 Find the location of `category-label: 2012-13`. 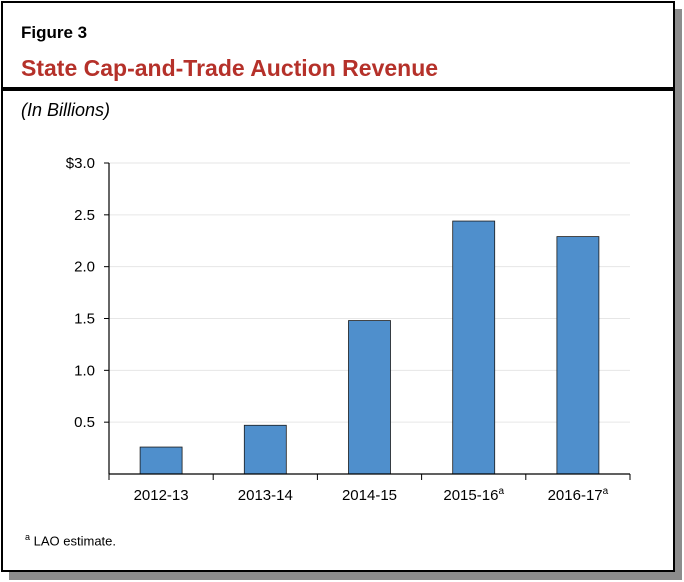

category-label: 2012-13 is located at coordinates (161, 495).